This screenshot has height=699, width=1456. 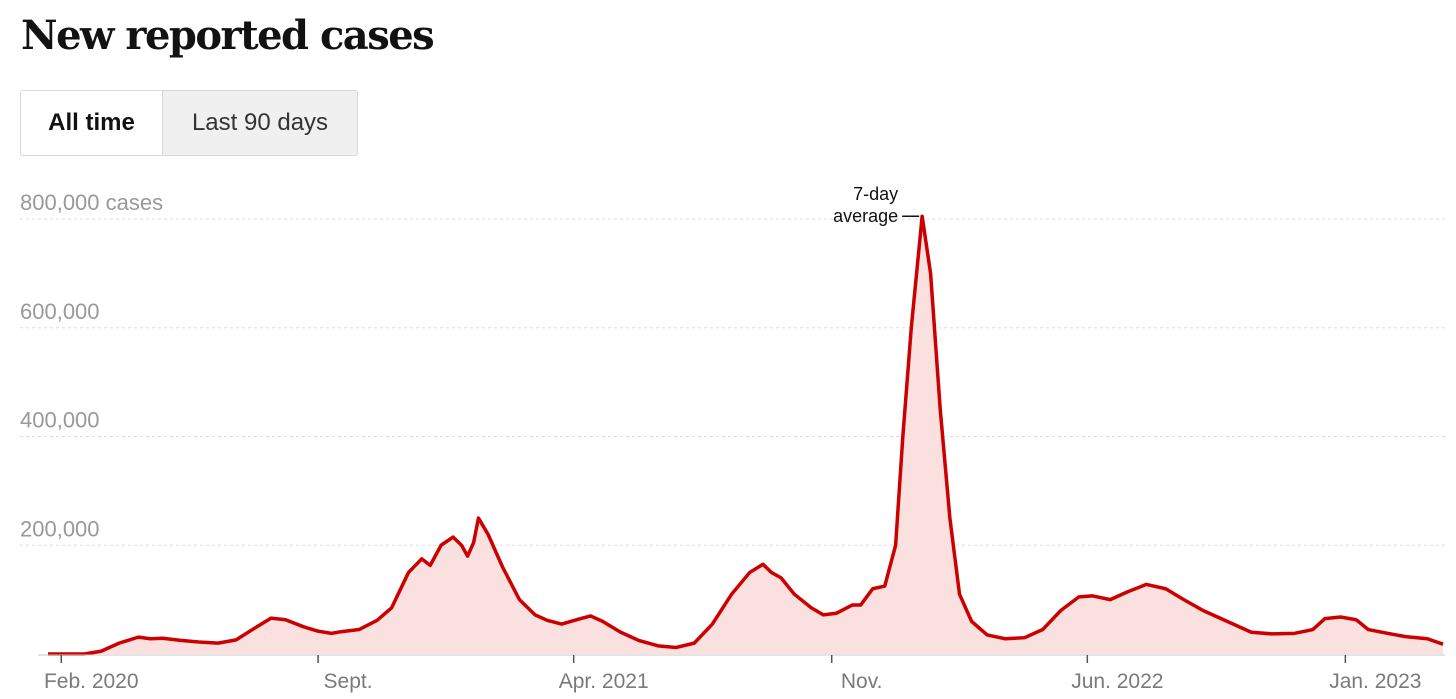 What do you see at coordinates (348, 681) in the screenshot?
I see `x-tick-label: Sept.` at bounding box center [348, 681].